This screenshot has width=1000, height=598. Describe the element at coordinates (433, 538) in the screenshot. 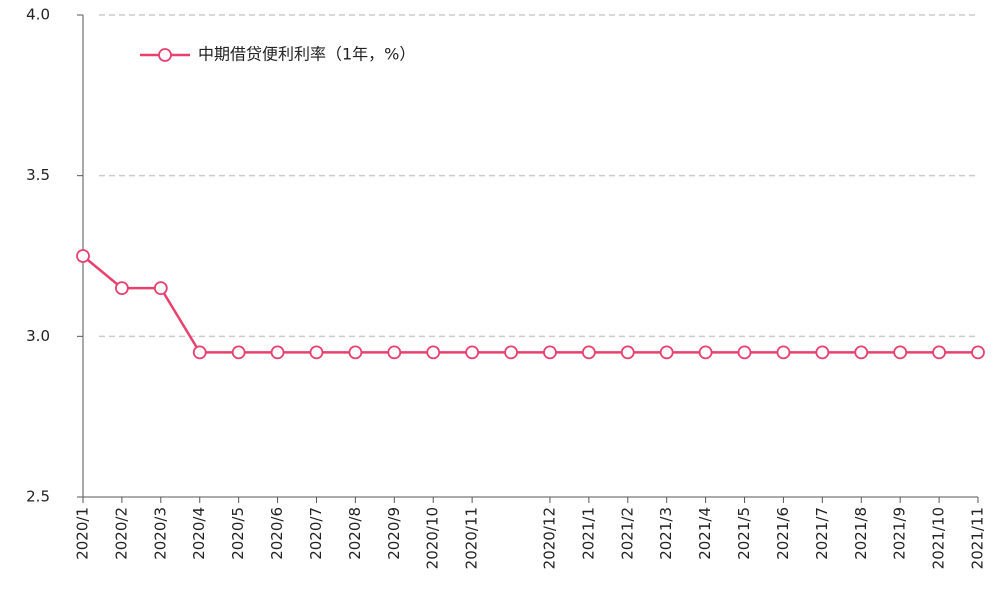

I see `x-tick-label: 2020/10` at that location.